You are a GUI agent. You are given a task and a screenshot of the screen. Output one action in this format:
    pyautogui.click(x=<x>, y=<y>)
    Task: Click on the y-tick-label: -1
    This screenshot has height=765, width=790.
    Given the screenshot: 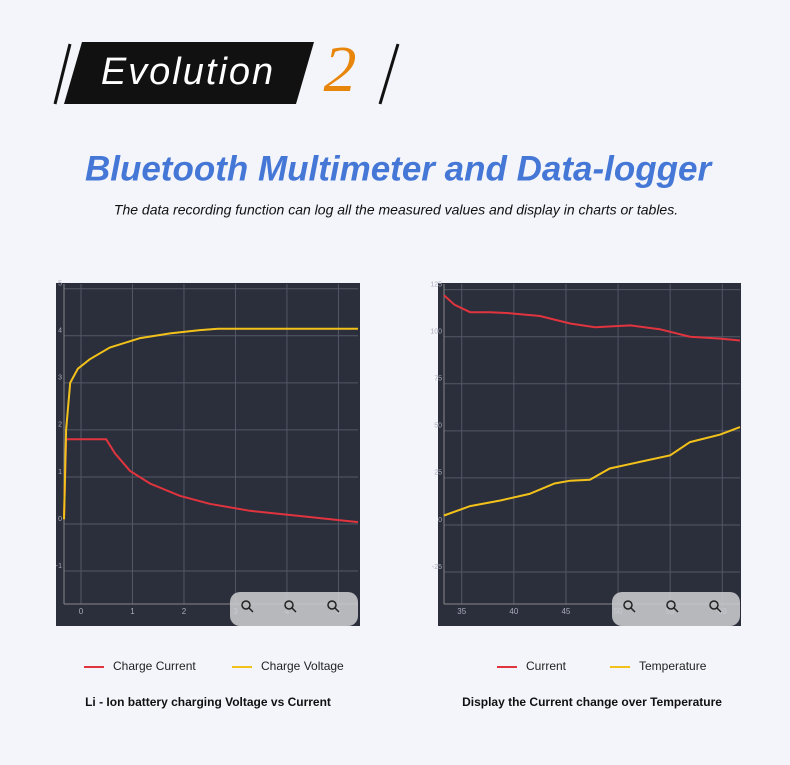 What is the action you would take?
    pyautogui.click(x=59, y=566)
    